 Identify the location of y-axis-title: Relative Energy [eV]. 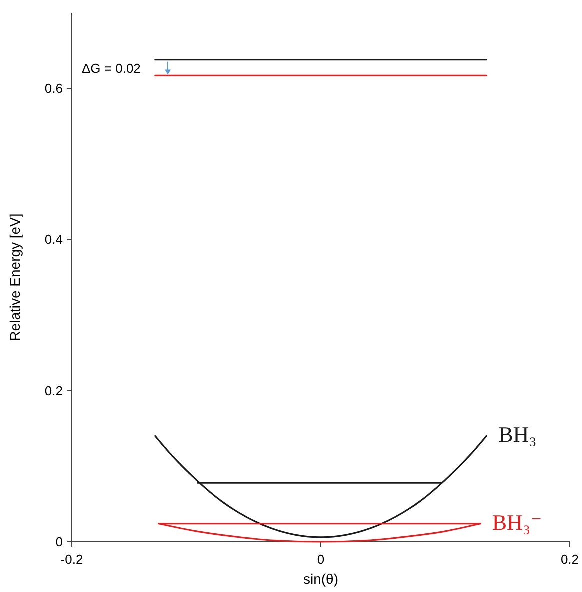
(15, 278).